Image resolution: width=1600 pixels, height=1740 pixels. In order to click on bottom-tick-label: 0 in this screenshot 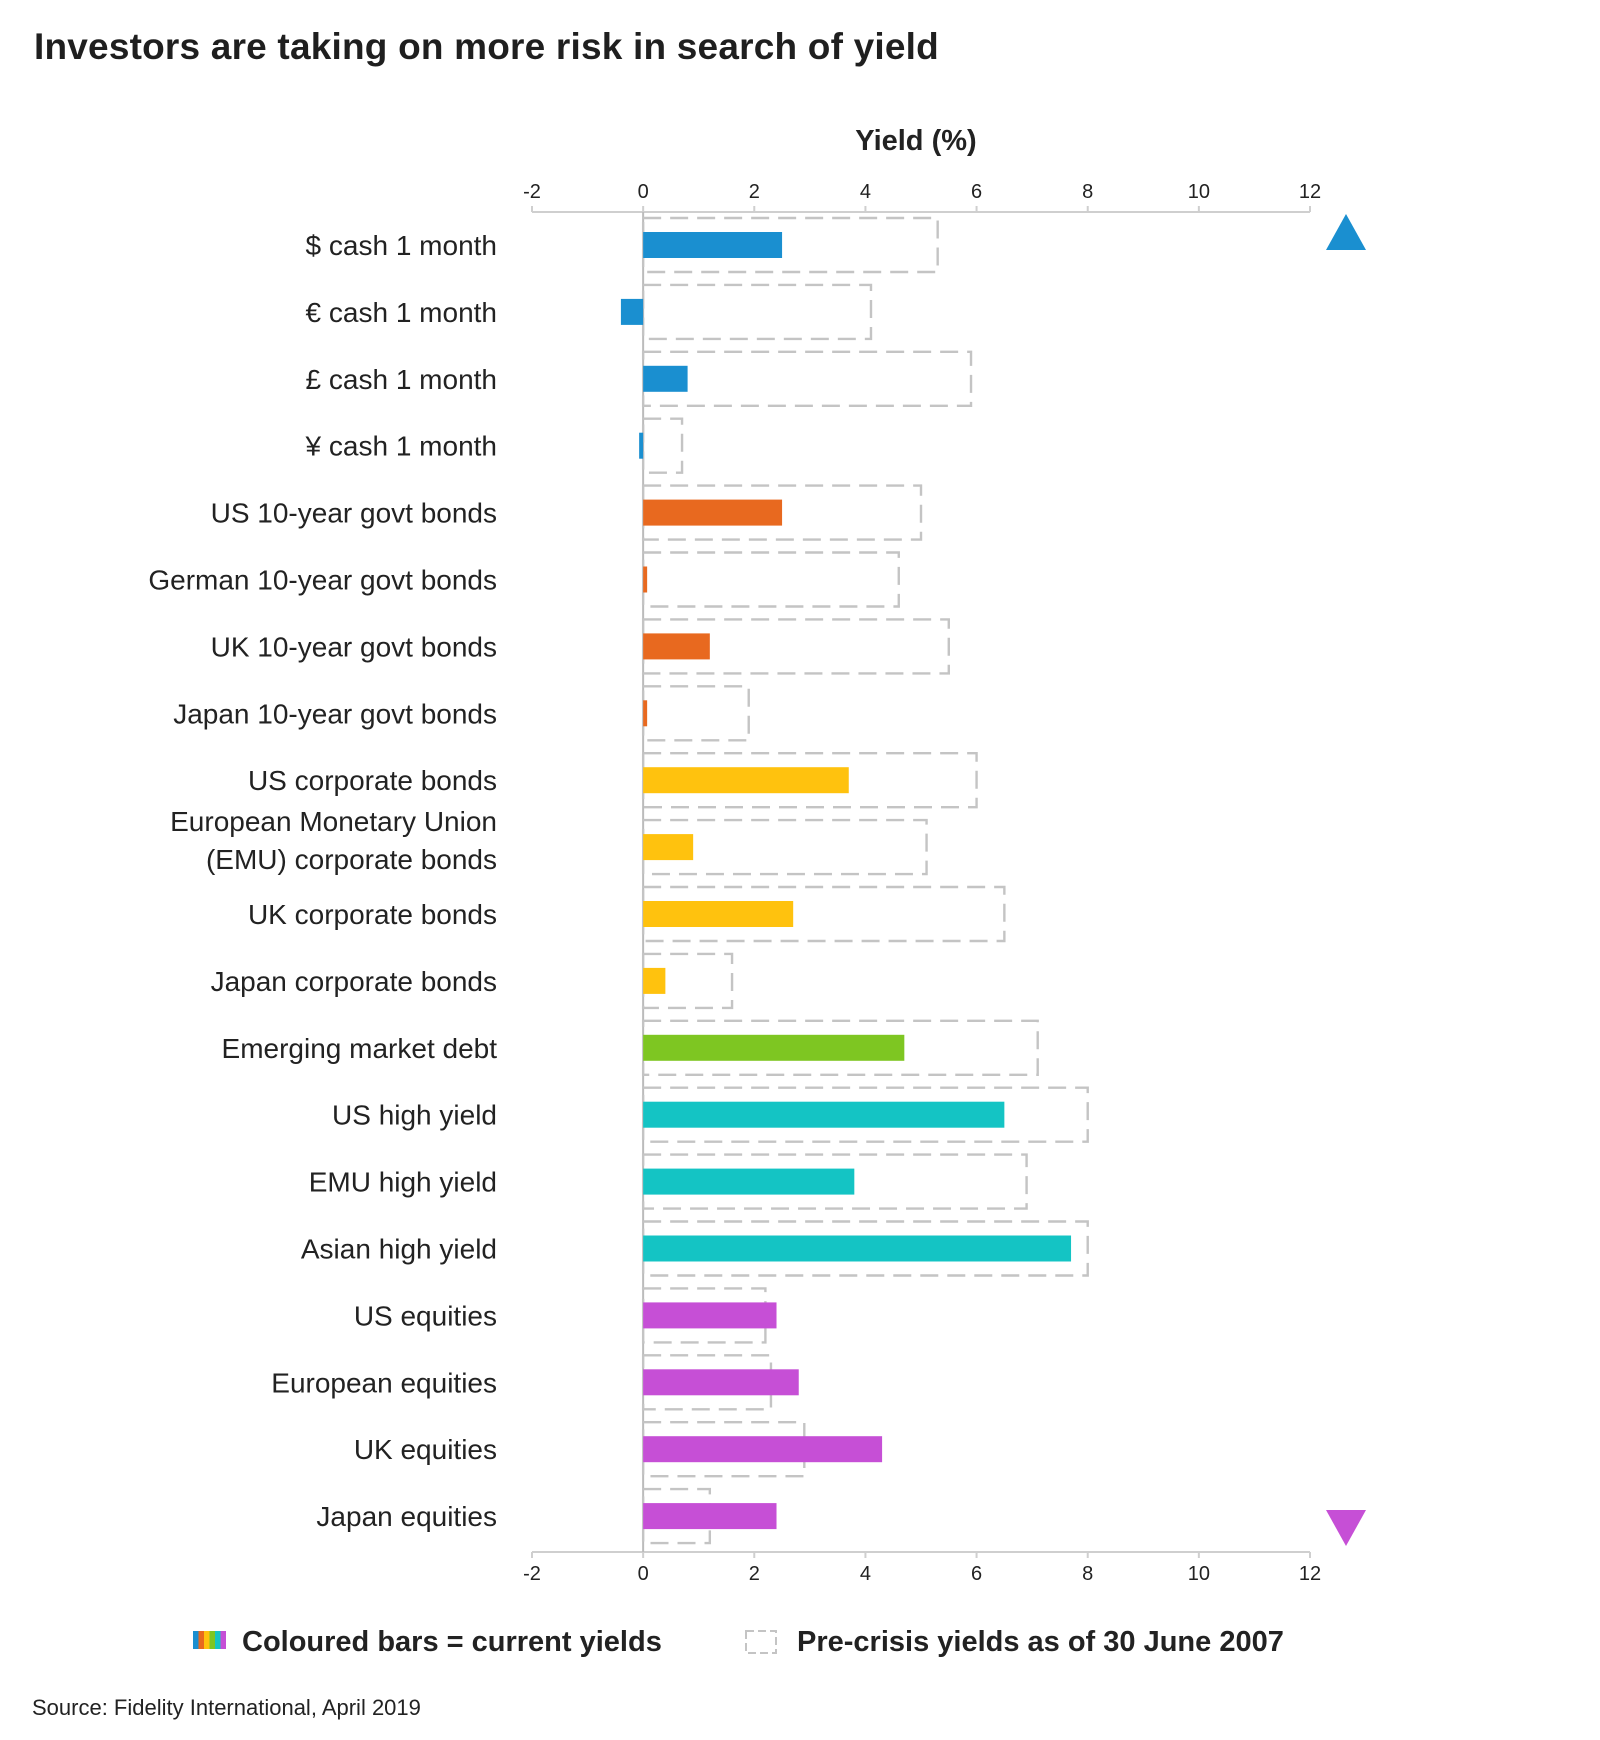, I will do `click(643, 1574)`.